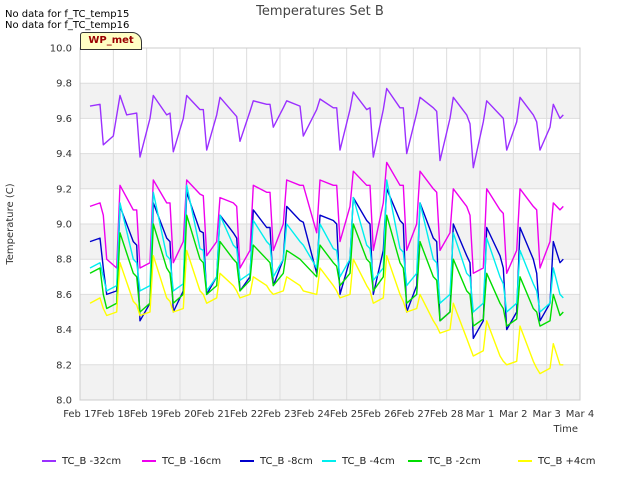 This screenshot has width=640, height=480. What do you see at coordinates (67, 25) in the screenshot?
I see `no-data-note-2: No data for f_TC_temp16` at bounding box center [67, 25].